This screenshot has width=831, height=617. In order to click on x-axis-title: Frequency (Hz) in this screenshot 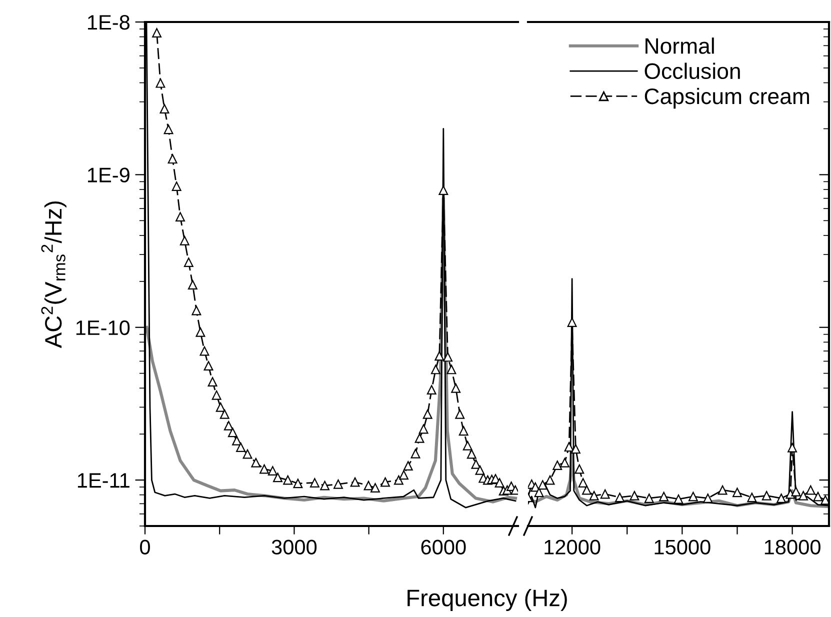, I will do `click(487, 600)`.